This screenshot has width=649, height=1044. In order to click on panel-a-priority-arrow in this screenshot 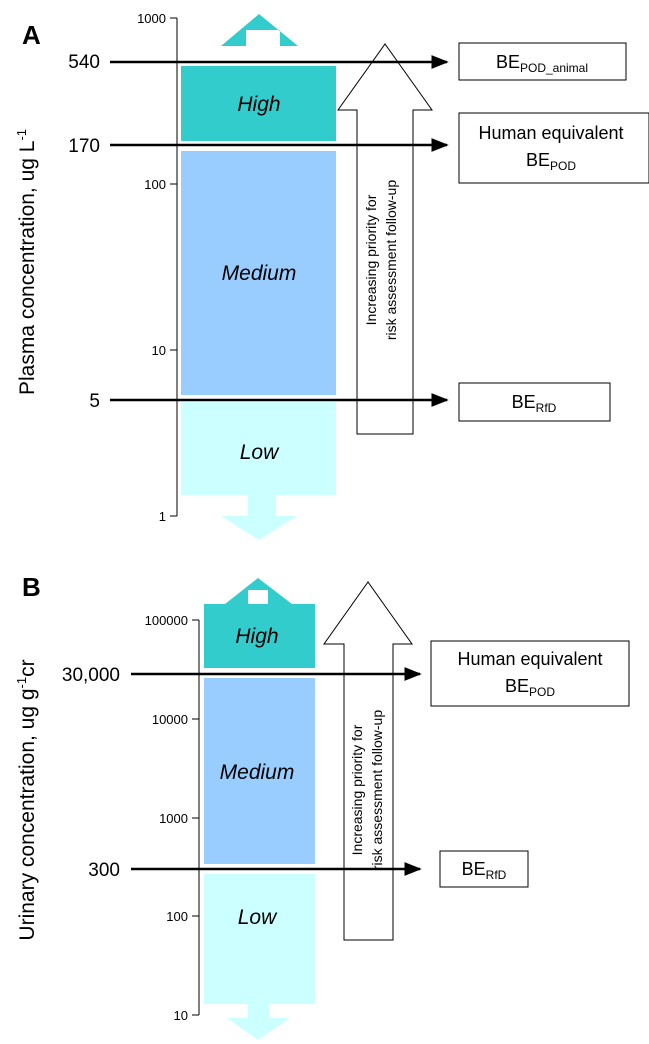, I will do `click(385, 239)`.